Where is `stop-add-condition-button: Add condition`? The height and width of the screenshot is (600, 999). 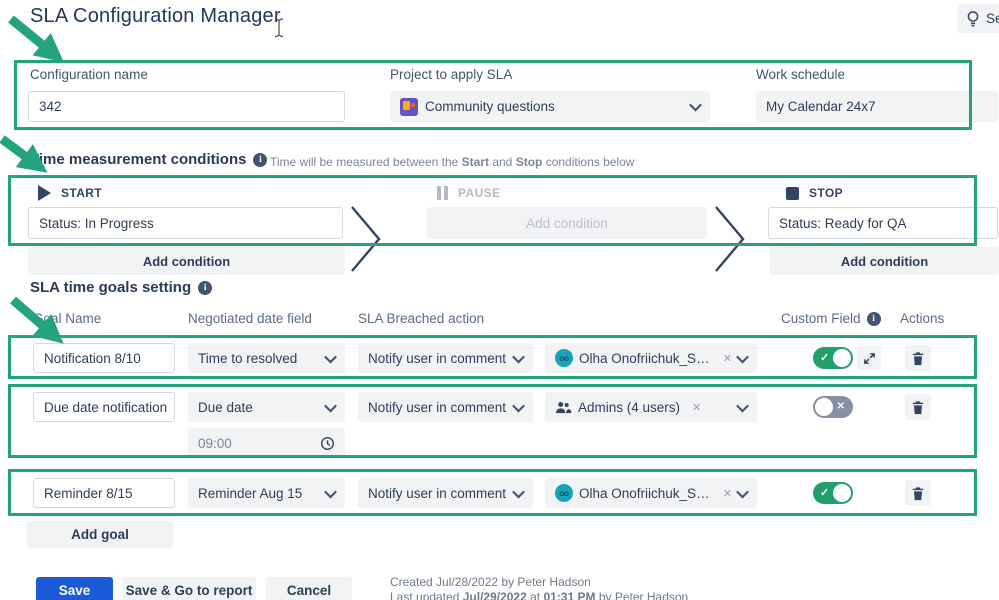
stop-add-condition-button: Add condition is located at coordinates (884, 261).